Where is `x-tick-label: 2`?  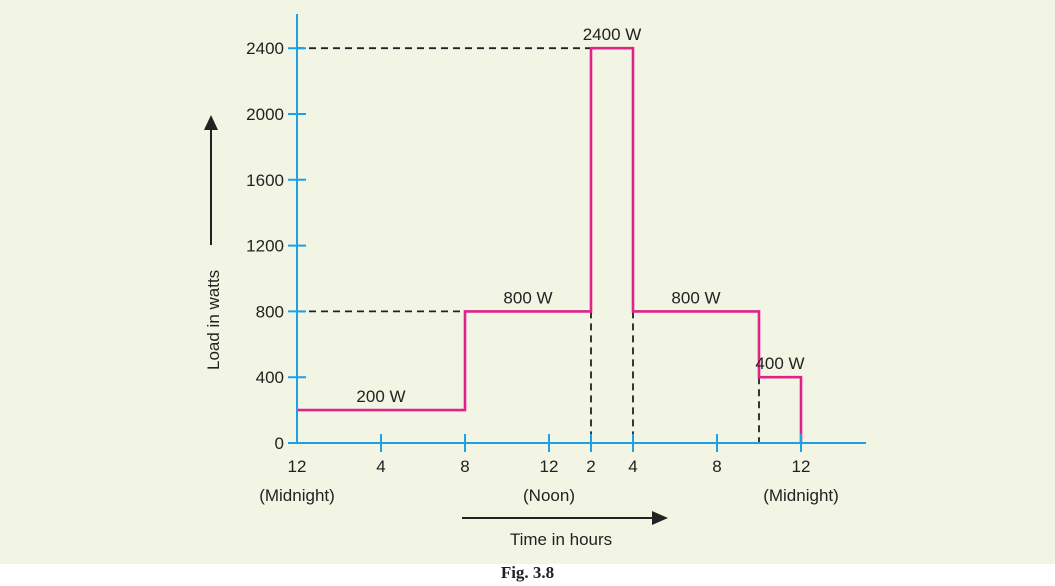
x-tick-label: 2 is located at coordinates (590, 466).